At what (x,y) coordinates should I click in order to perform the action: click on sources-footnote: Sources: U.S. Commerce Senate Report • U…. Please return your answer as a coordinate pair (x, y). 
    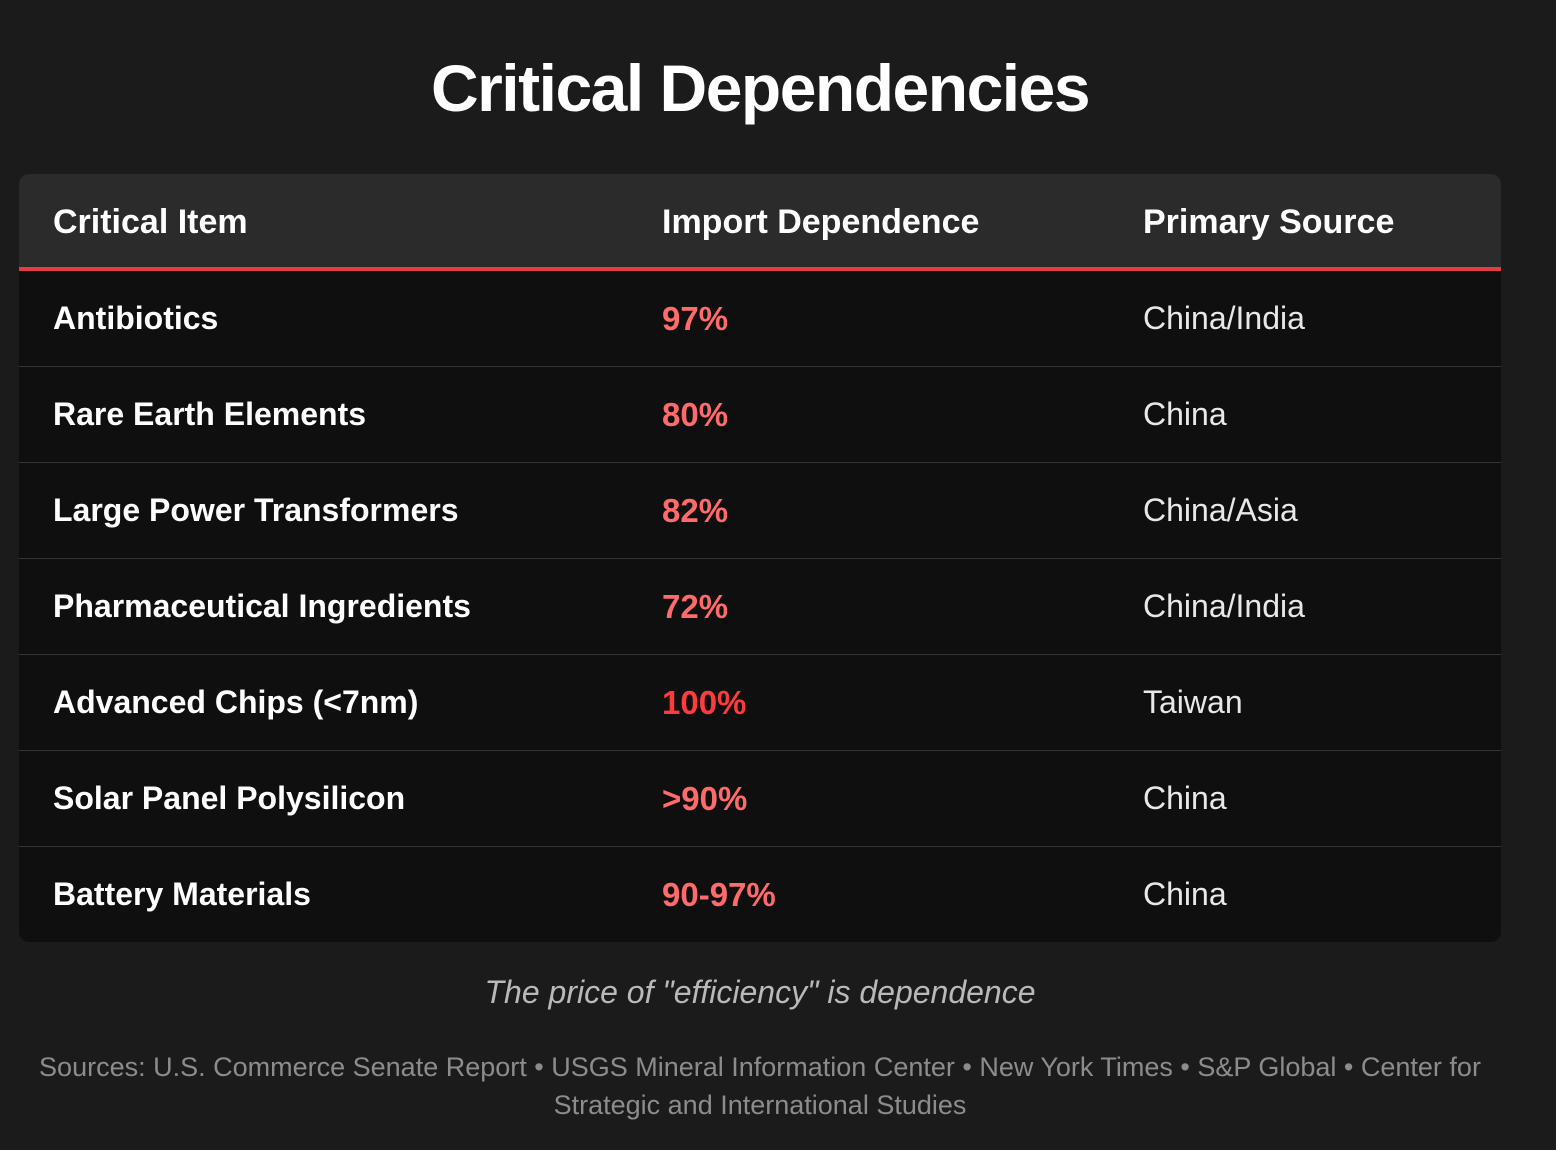
    Looking at the image, I should click on (760, 1086).